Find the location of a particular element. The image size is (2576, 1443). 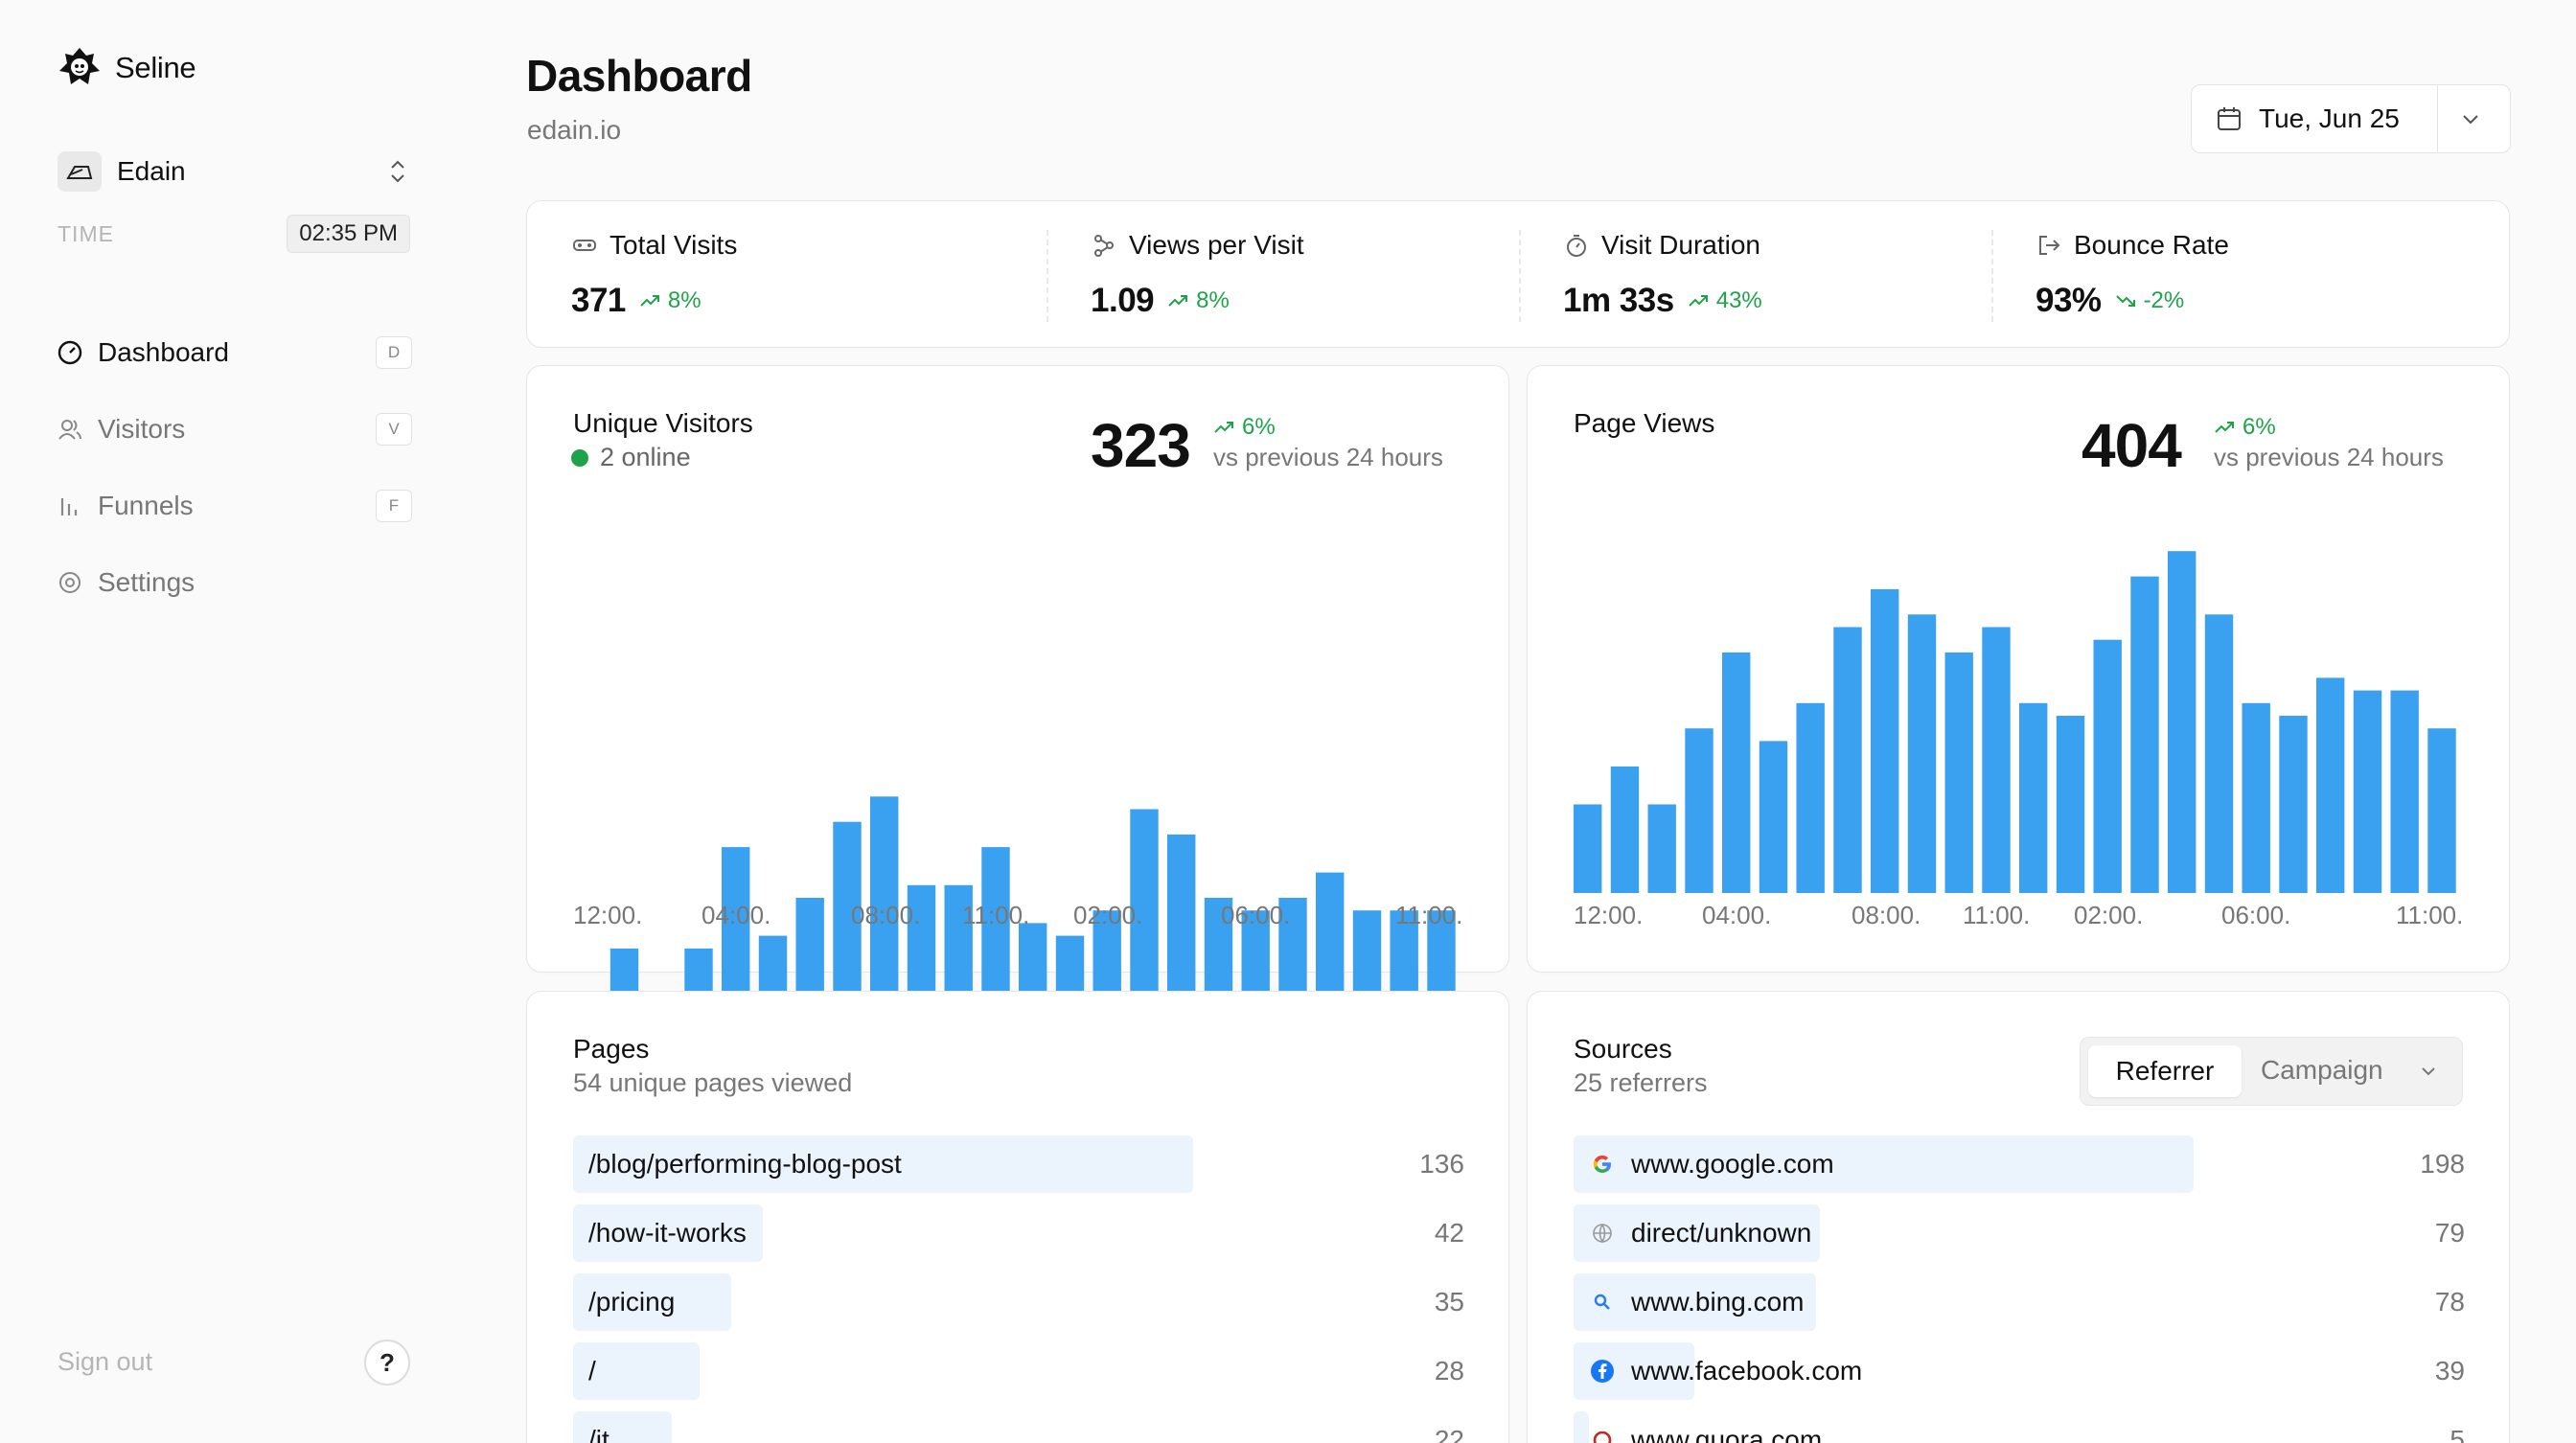

online-indicator: 2 online is located at coordinates (631, 457).